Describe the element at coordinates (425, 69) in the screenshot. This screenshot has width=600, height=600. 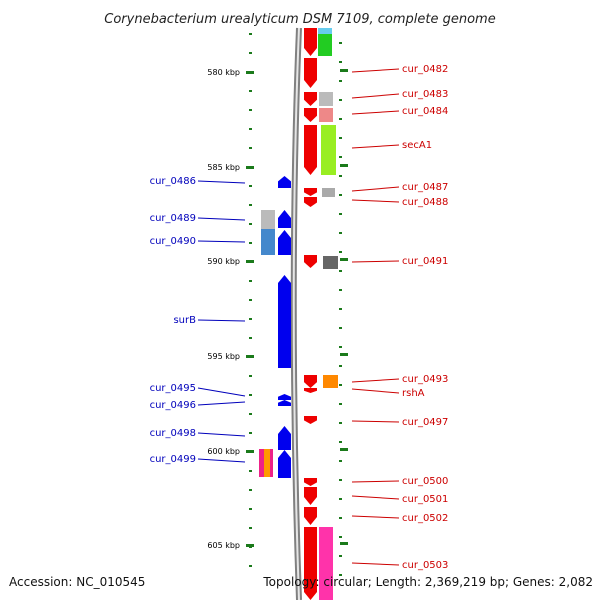
I see `gene-label-cur_0482: cur_0482` at that location.